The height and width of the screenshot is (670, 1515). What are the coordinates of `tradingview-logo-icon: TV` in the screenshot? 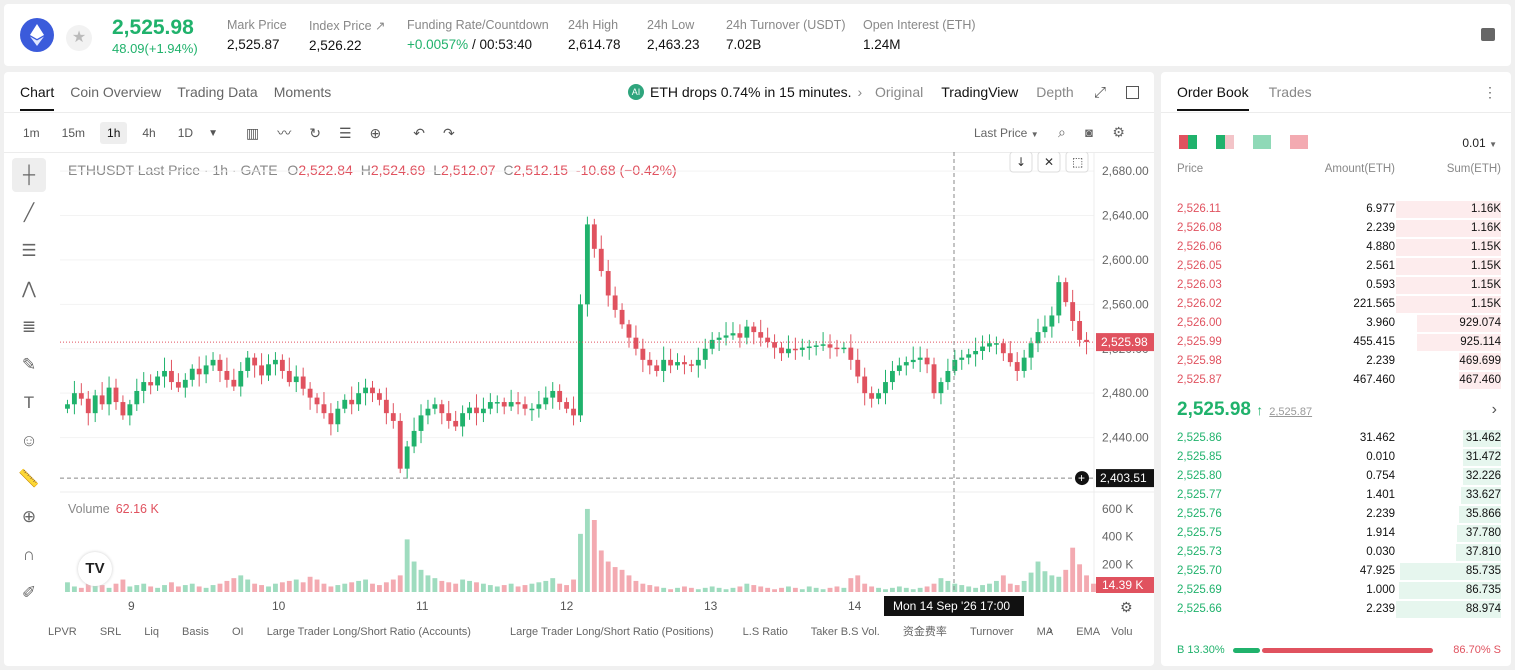 It's located at (95, 569).